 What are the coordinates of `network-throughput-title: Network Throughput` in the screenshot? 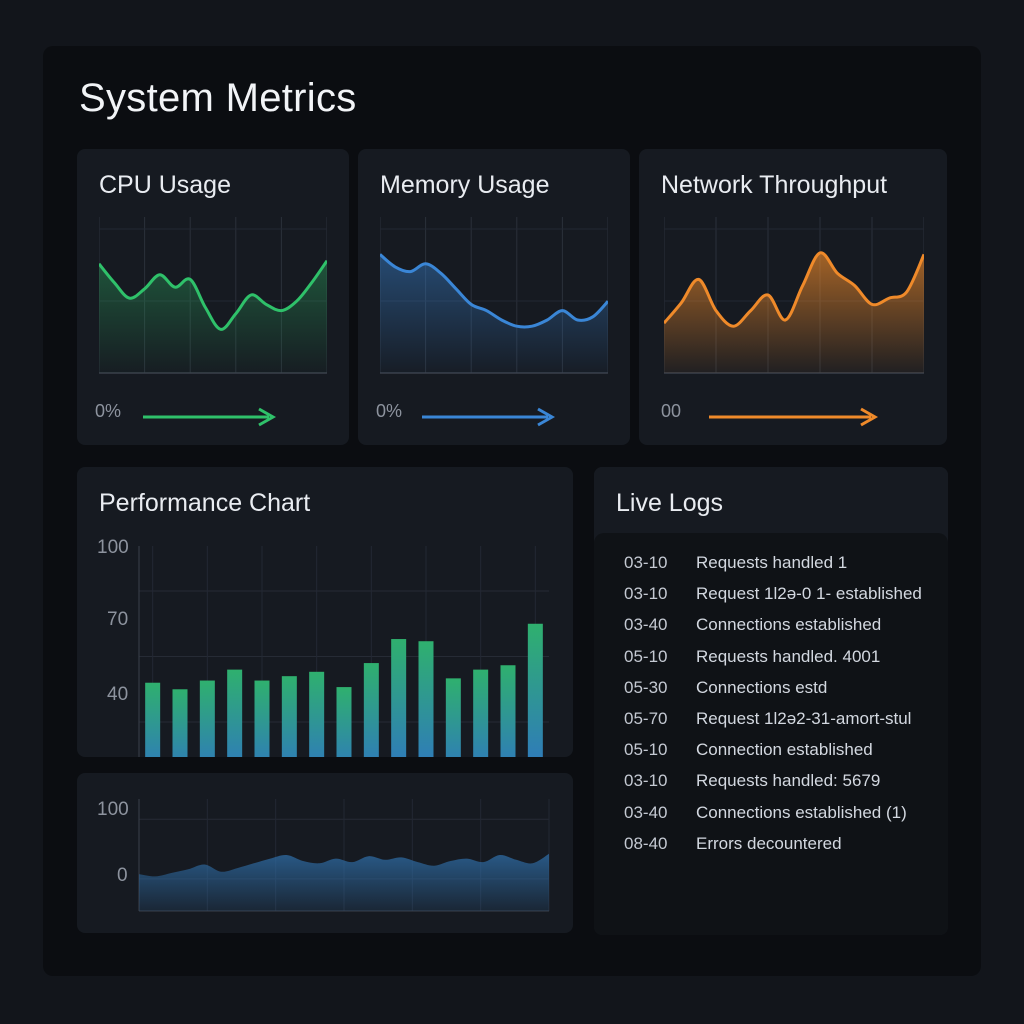 It's located at (774, 185).